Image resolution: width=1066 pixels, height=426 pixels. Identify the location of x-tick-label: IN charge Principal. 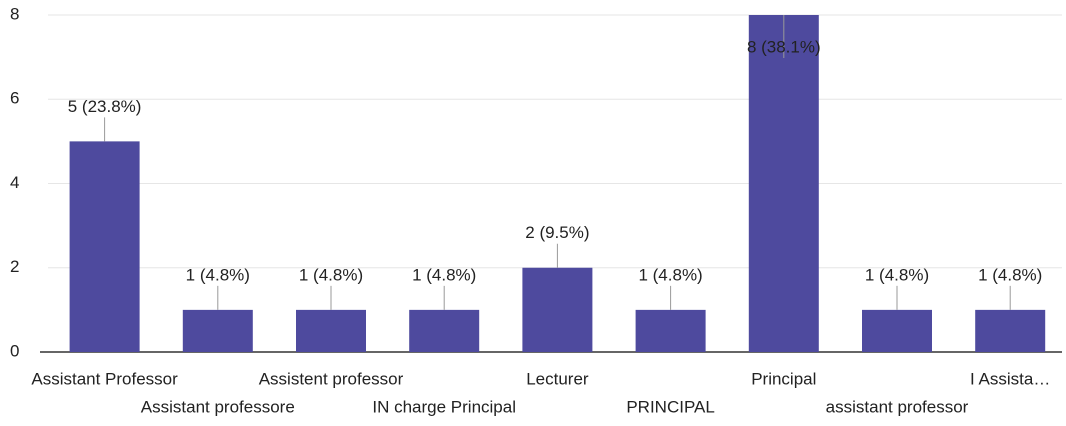
(444, 406).